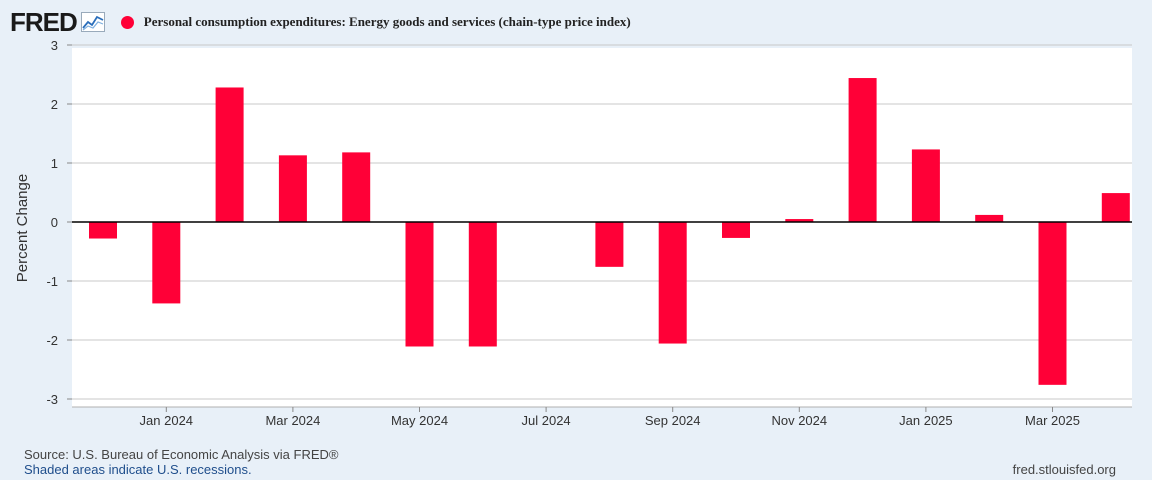 The image size is (1152, 480). Describe the element at coordinates (1052, 420) in the screenshot. I see `x-tick-label: Mar 2025` at that location.